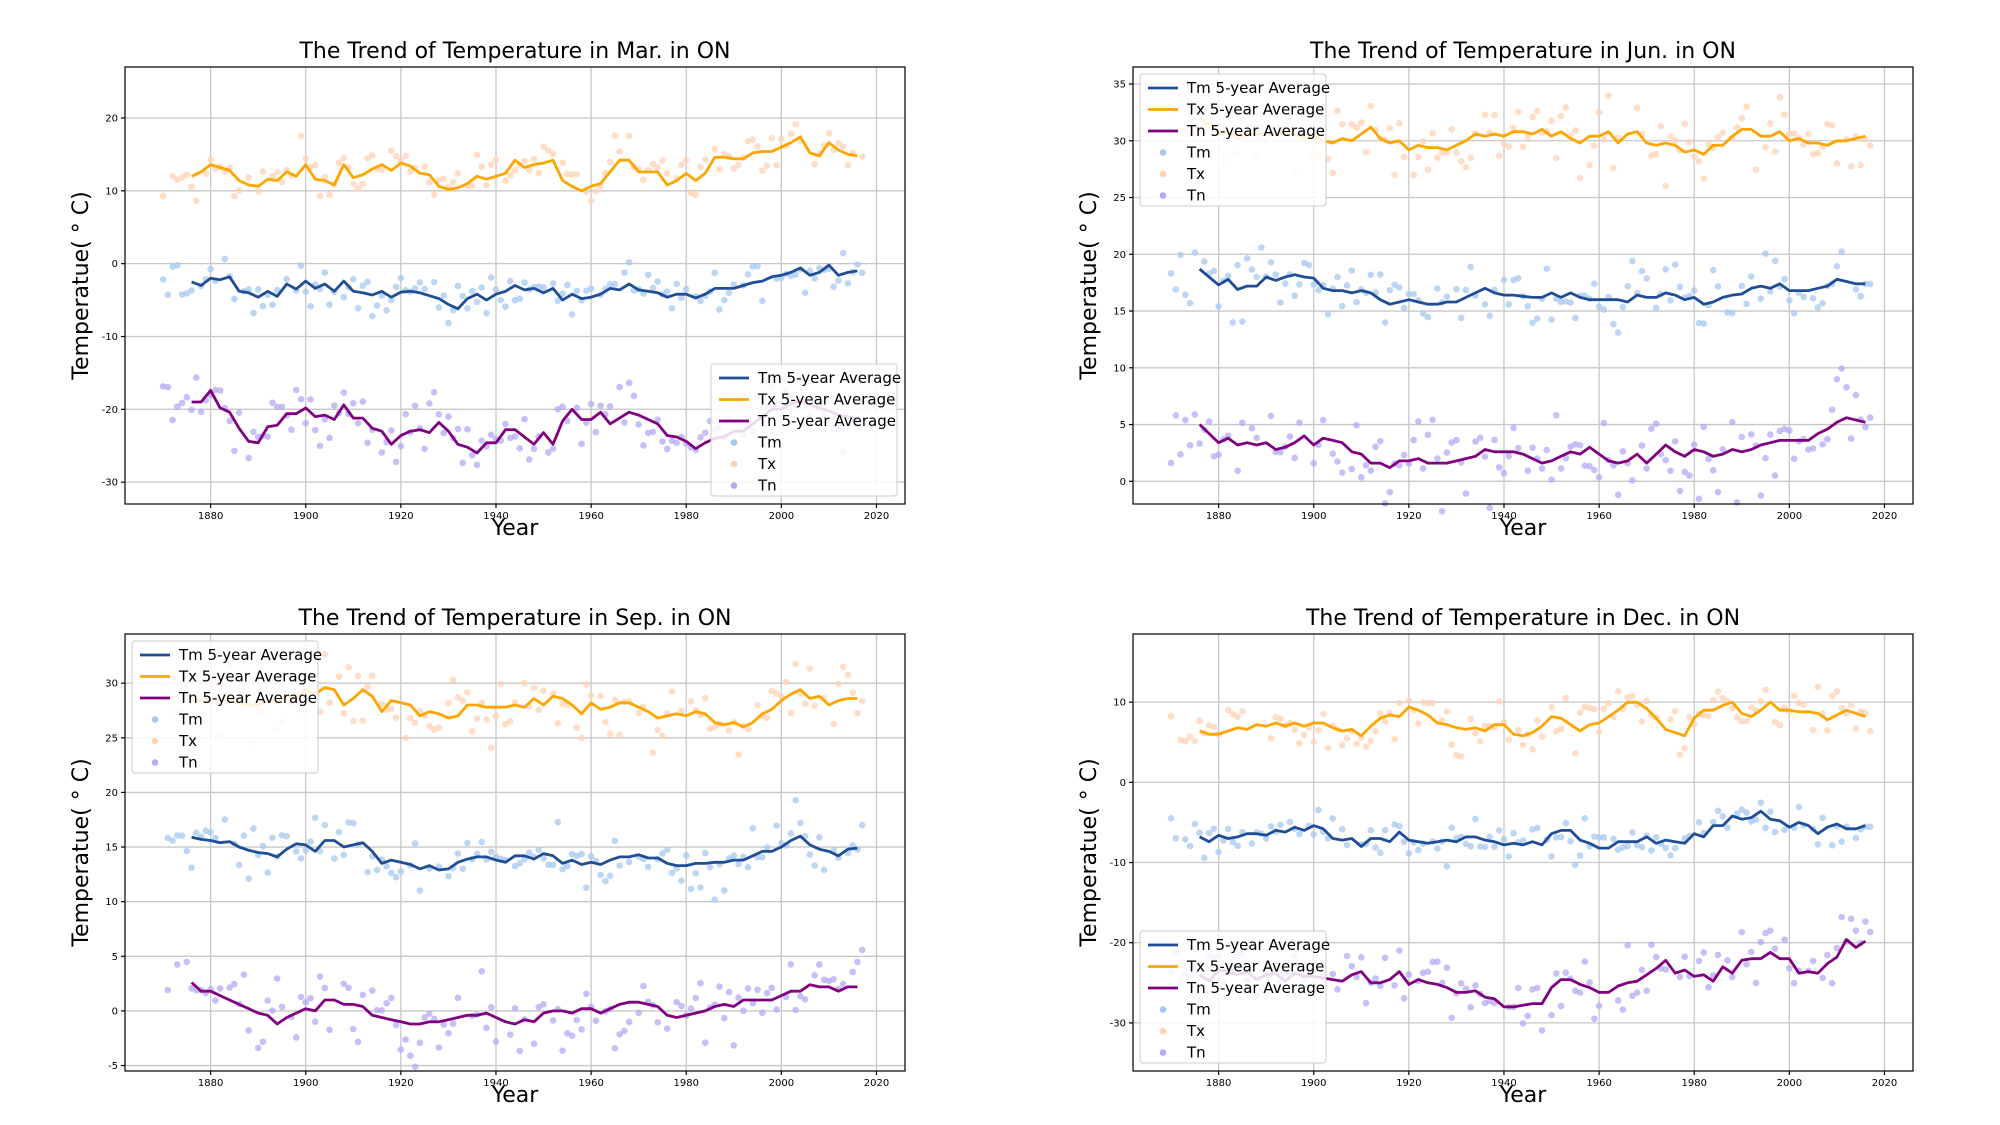  I want to click on legend-label: Tx 5-year Average, so click(247, 677).